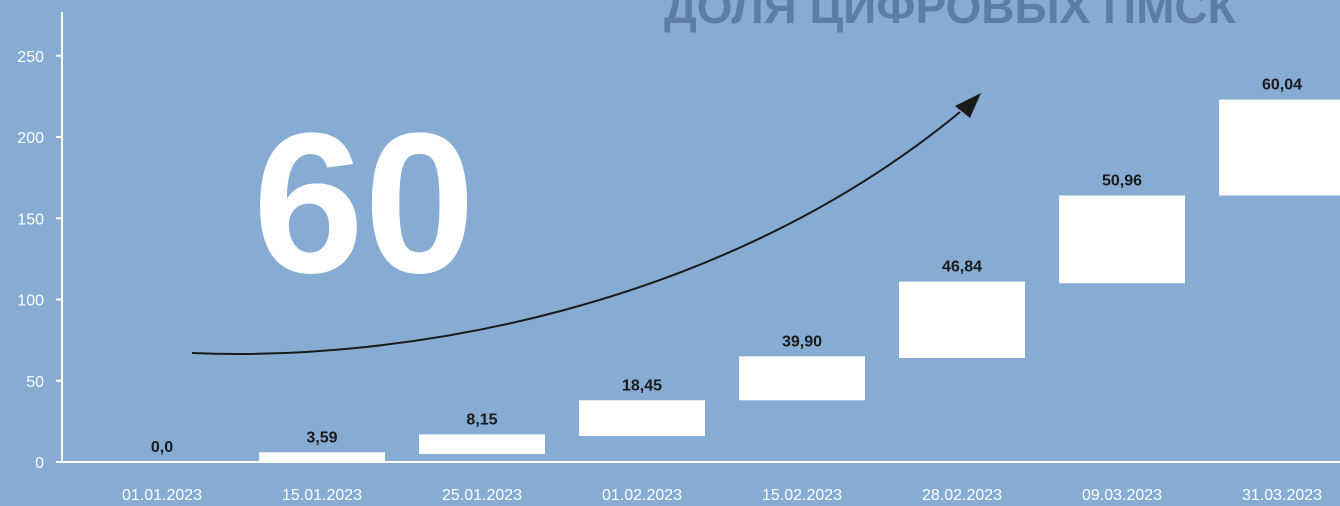 This screenshot has width=1340, height=506. I want to click on highlight-number: 60, so click(364, 203).